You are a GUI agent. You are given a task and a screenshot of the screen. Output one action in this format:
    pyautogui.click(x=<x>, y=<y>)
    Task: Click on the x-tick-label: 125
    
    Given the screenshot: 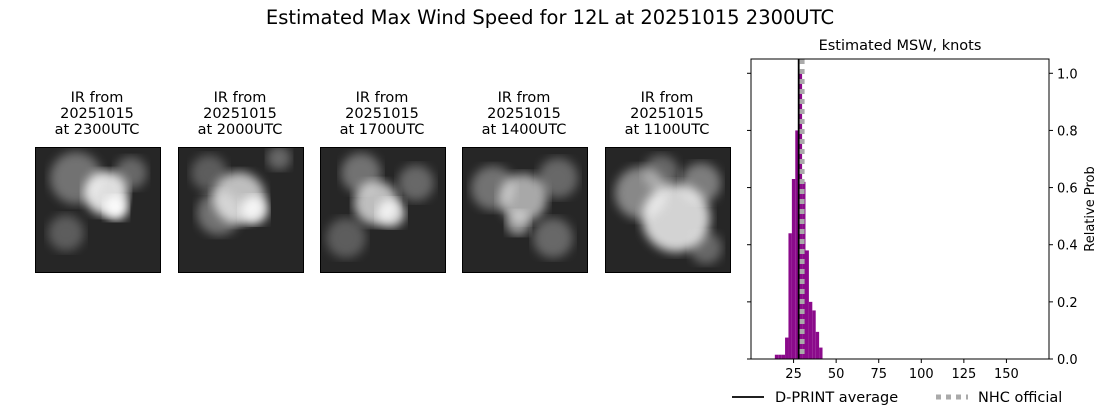 What is the action you would take?
    pyautogui.click(x=963, y=374)
    